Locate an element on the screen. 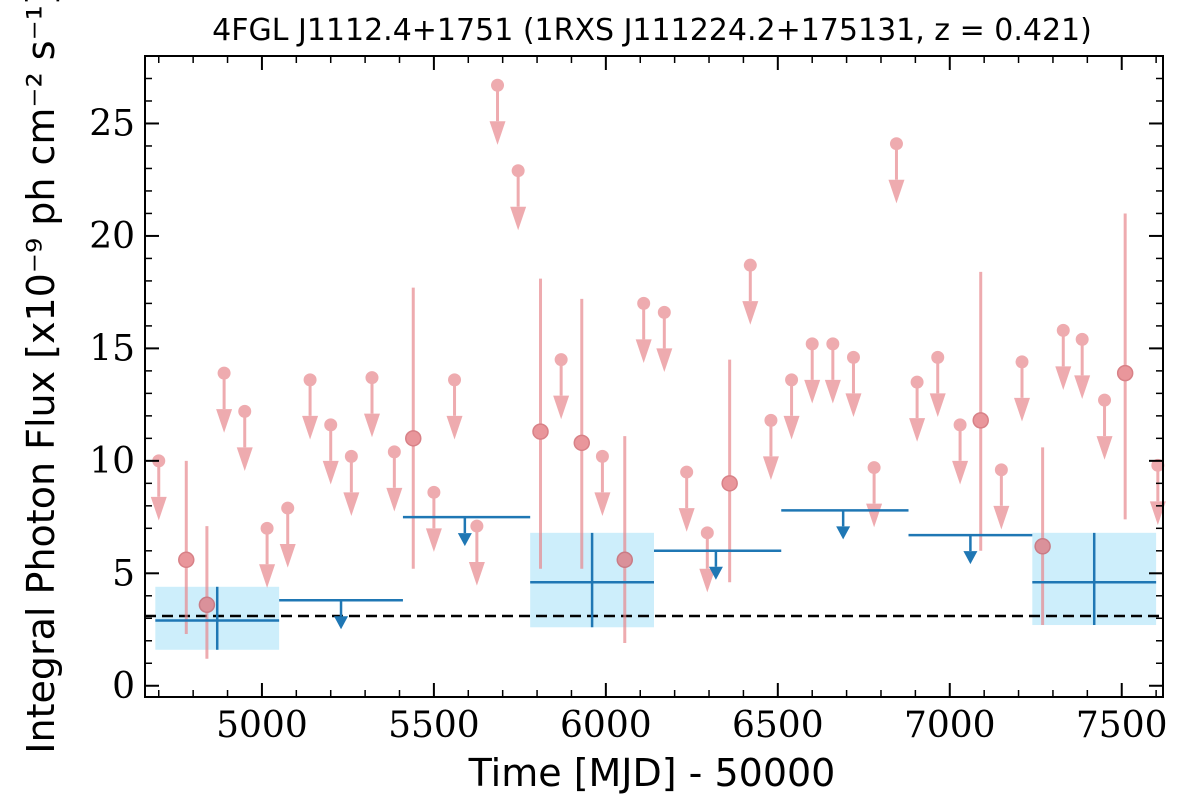  coarse-upper-limit-arrowhead is located at coordinates (464, 540).